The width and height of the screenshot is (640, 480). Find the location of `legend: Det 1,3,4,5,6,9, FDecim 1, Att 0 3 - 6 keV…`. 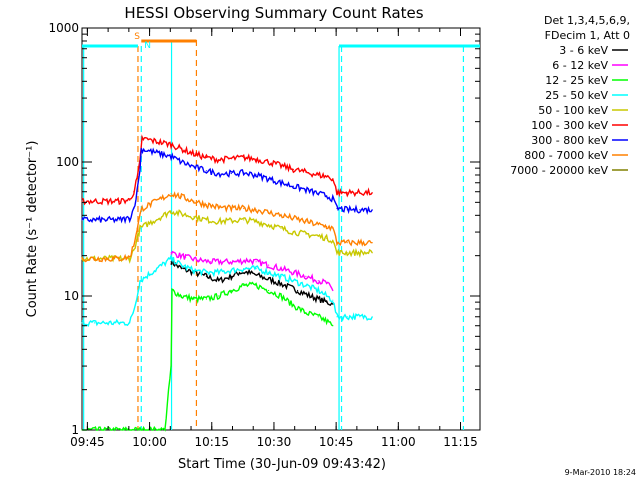

legend: Det 1,3,4,5,6,9, FDecim 1, Att 0 3 - 6 keV… is located at coordinates (570, 95).